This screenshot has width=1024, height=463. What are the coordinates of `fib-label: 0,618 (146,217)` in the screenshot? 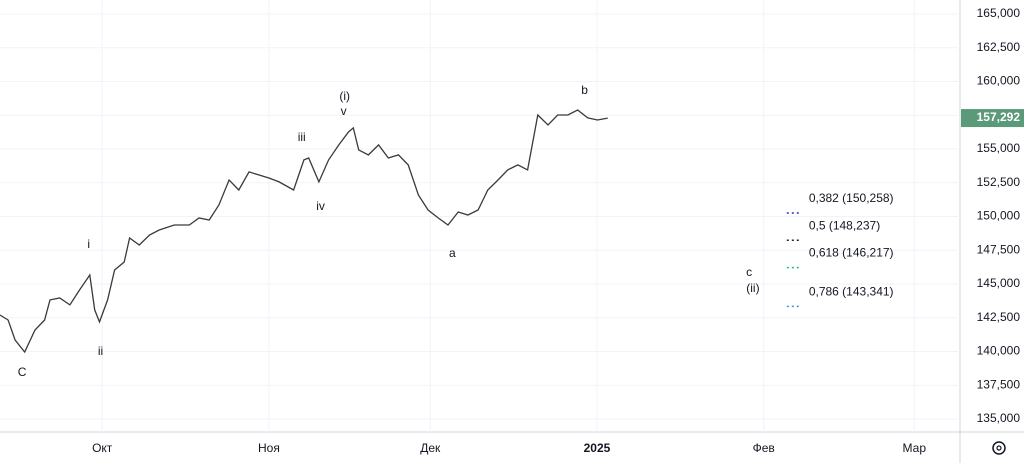 It's located at (851, 253).